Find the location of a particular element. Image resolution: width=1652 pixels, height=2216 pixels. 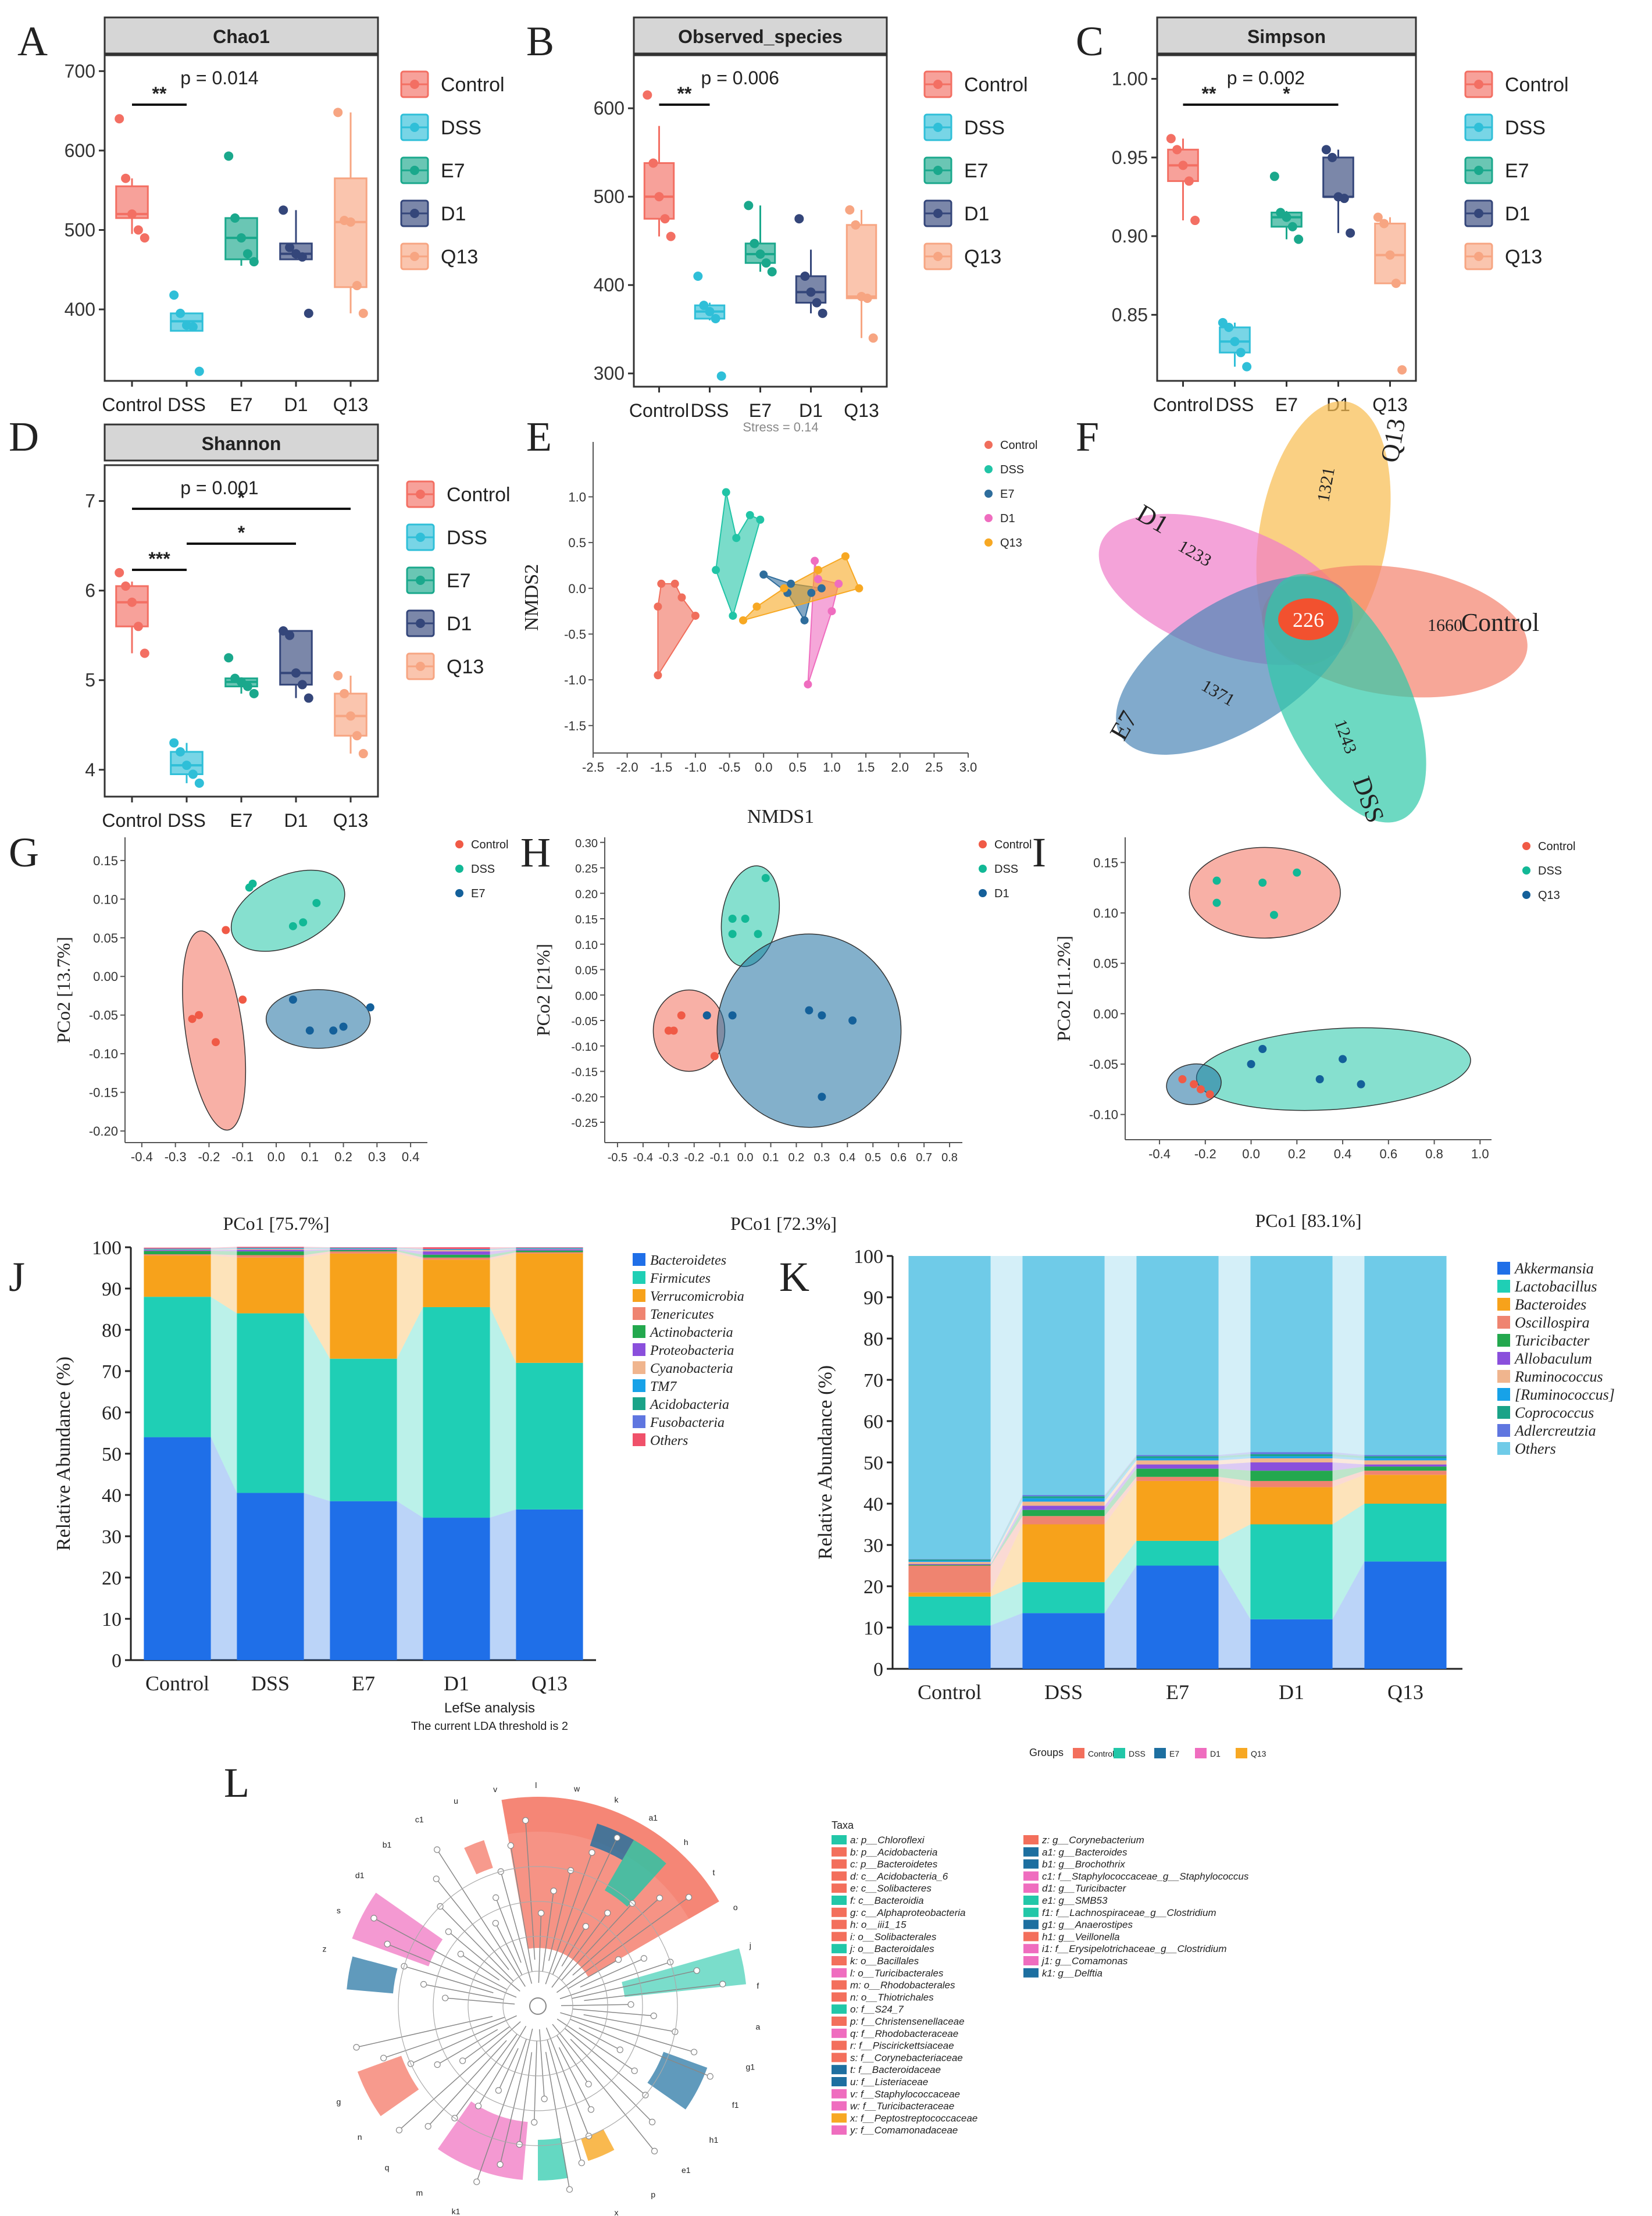

x-tick-label: 0.3 is located at coordinates (377, 1157).